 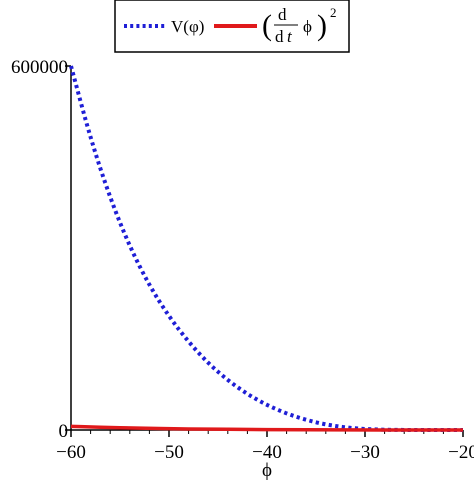 I want to click on x-ticks: −60 −50 −40 −30 −20, so click(x=265, y=446).